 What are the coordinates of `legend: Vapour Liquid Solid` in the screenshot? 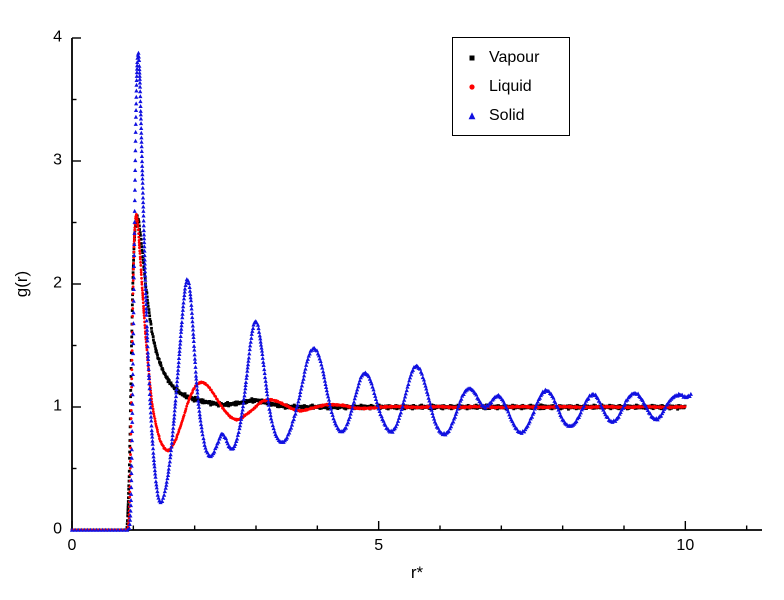 It's located at (511, 86).